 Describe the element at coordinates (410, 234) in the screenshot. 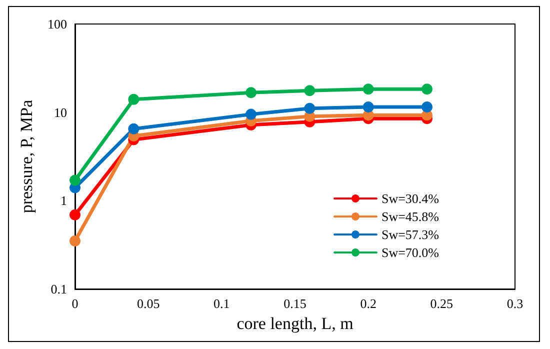

I see `legend-label: Sw=57.3%` at that location.